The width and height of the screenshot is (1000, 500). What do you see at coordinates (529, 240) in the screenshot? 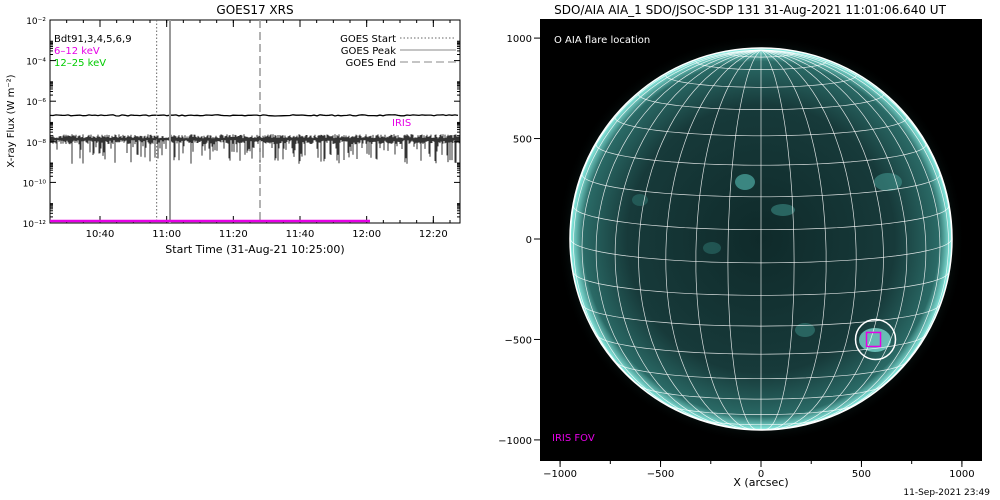
I see `aia-y-tick-label: 0` at bounding box center [529, 240].